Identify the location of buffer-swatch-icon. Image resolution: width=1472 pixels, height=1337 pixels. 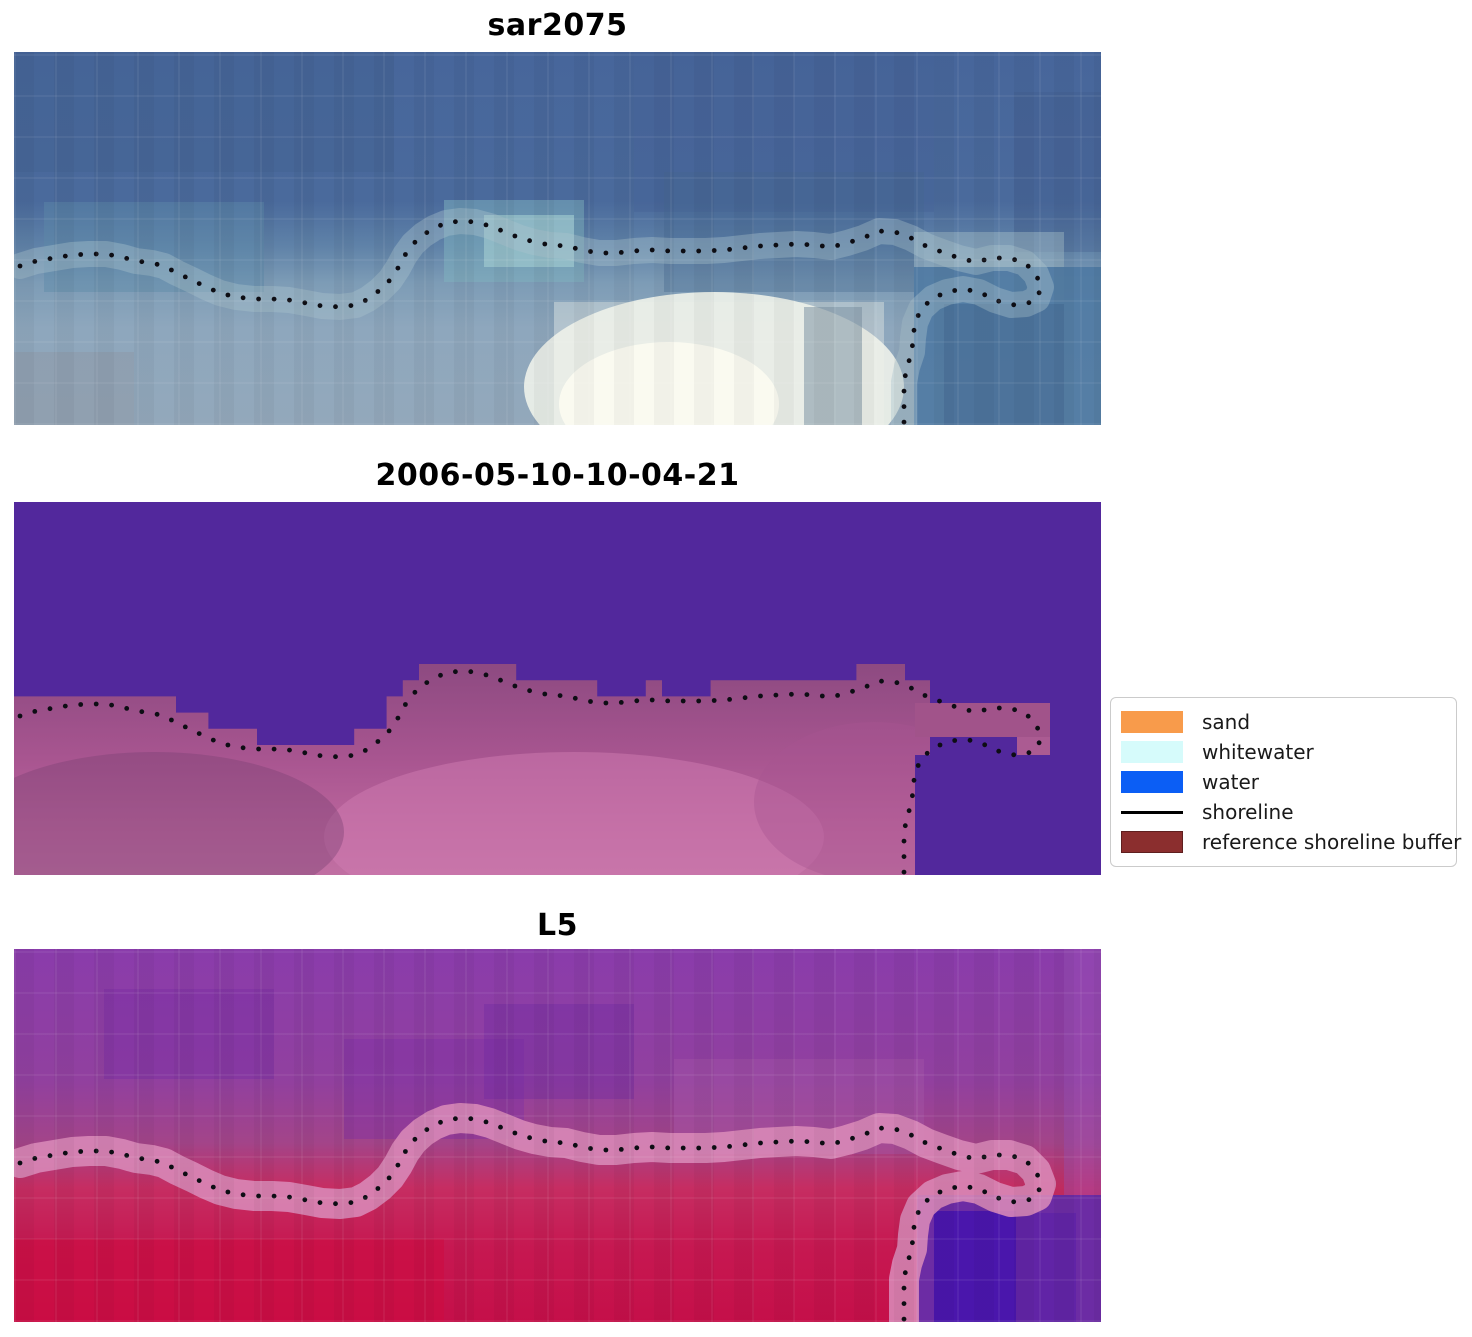
(1152, 842).